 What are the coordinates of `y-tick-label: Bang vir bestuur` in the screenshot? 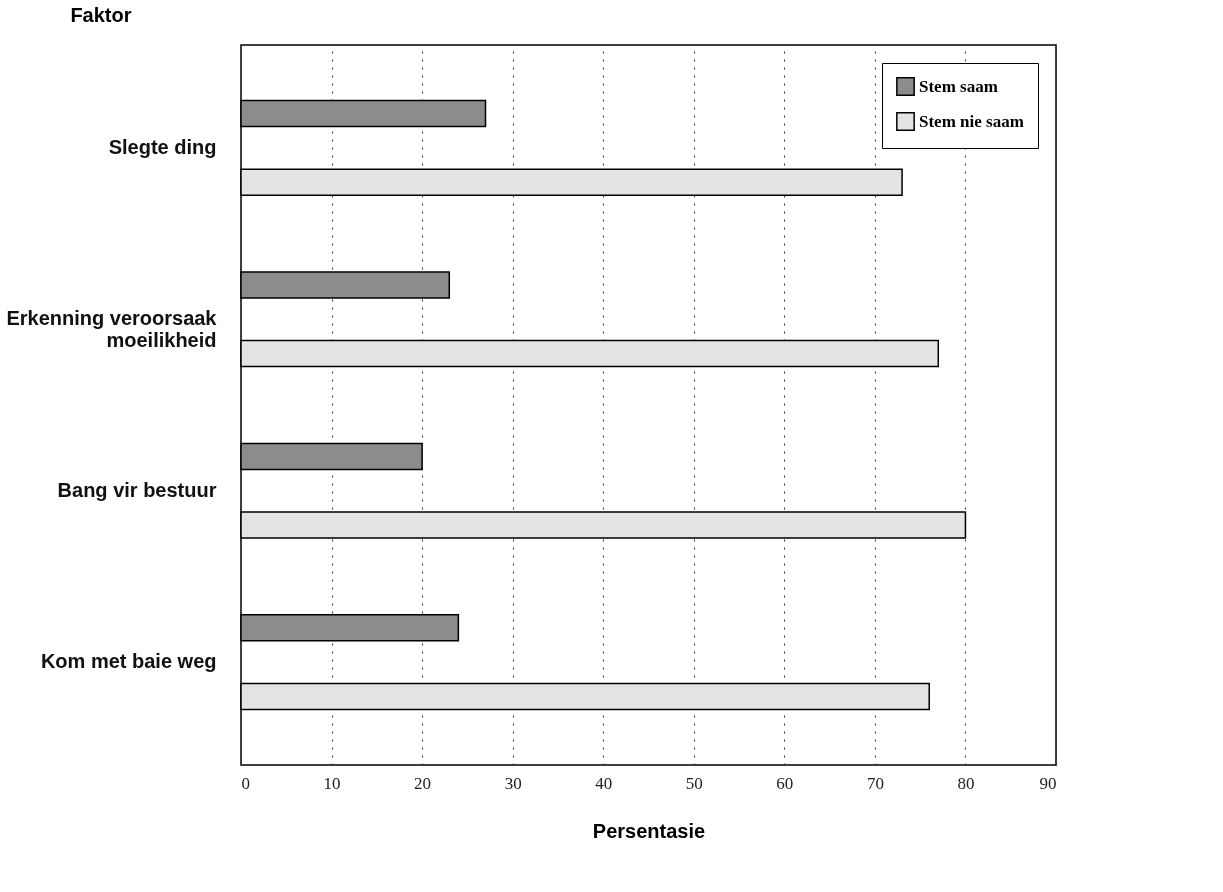 It's located at (137, 489).